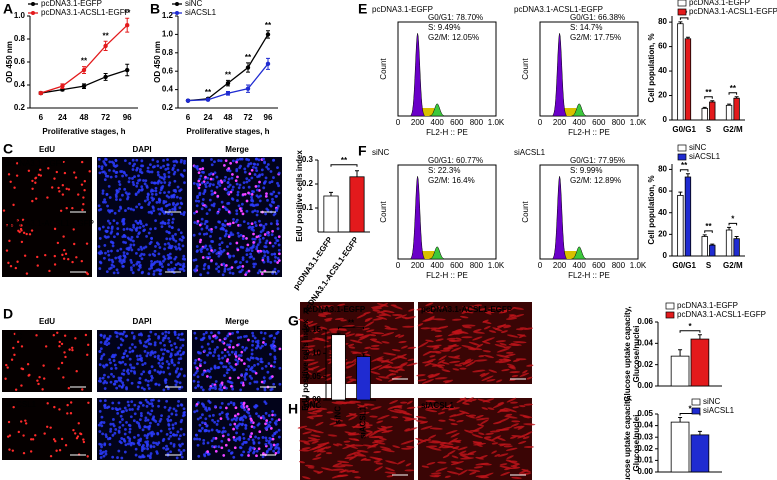  Describe the element at coordinates (299, 196) in the screenshot. I see `y-axis-label: EdU positive cells index` at that location.